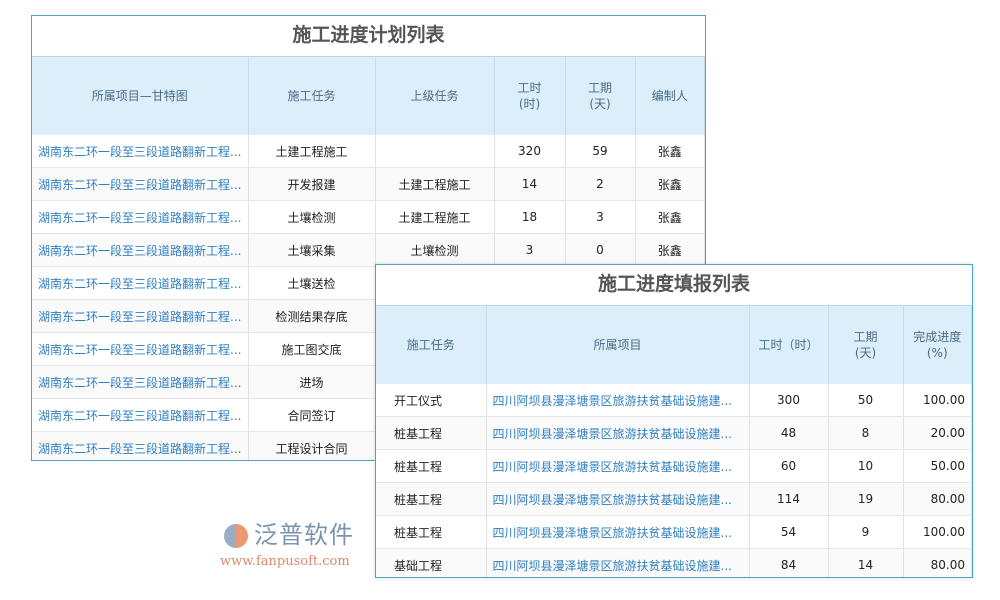 The image size is (1000, 600). I want to click on table-row: 湖南东二环一段至三段道路翻新工程... 土壤检测 土建工程施工 18 3 张鑫, so click(368, 217).